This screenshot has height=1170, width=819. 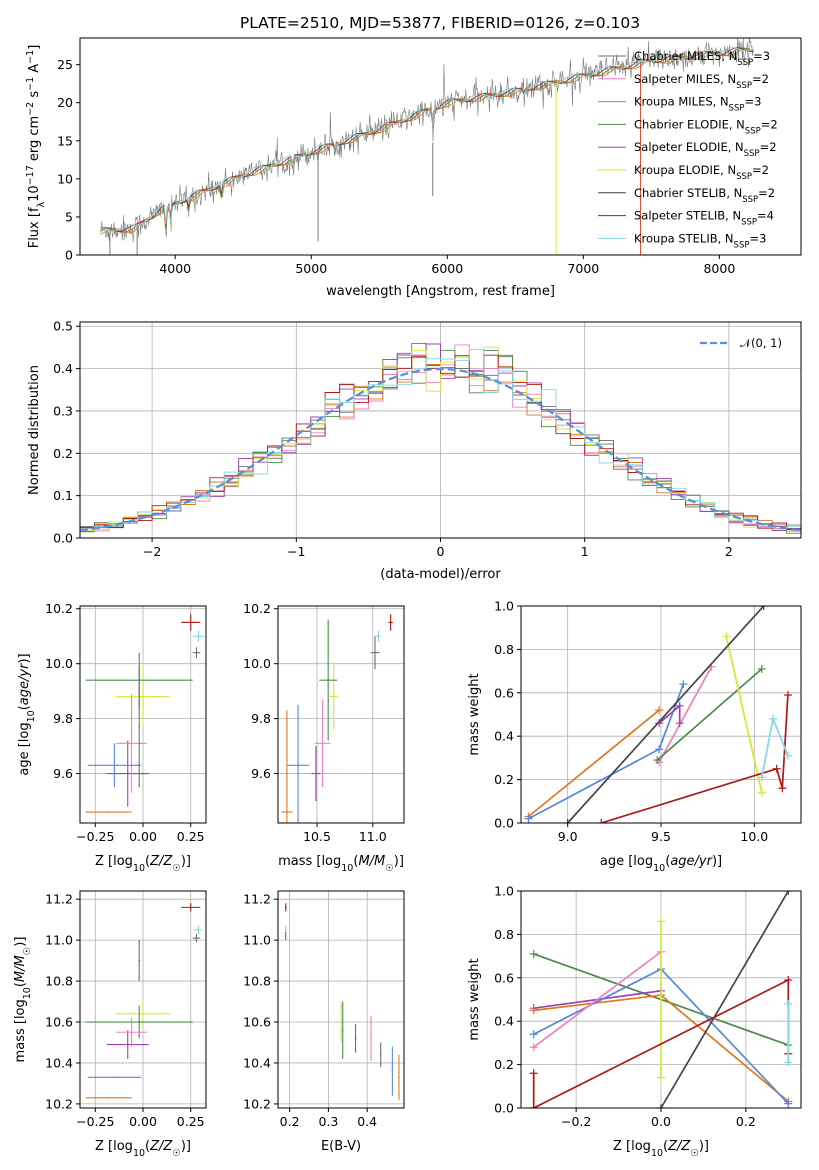 What do you see at coordinates (441, 551) in the screenshot?
I see `residuals-xtick-label: 0` at bounding box center [441, 551].